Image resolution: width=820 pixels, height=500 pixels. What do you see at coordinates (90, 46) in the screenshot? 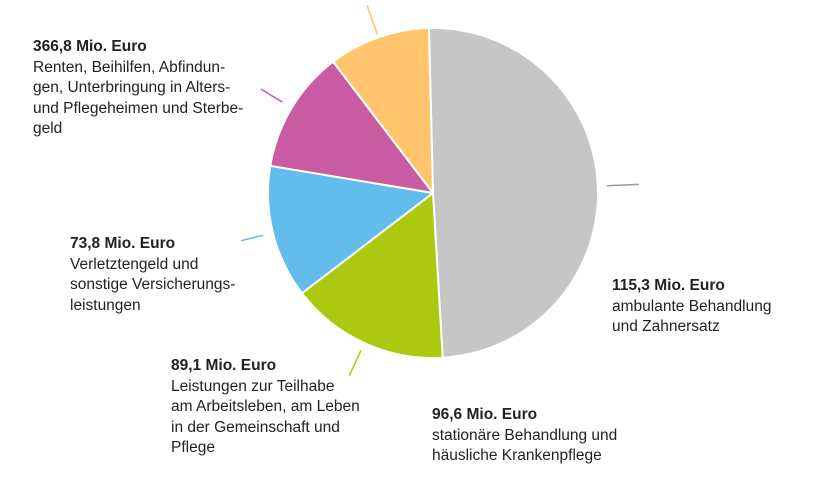
I see `slice-value: 366,8 Mio. Euro` at bounding box center [90, 46].